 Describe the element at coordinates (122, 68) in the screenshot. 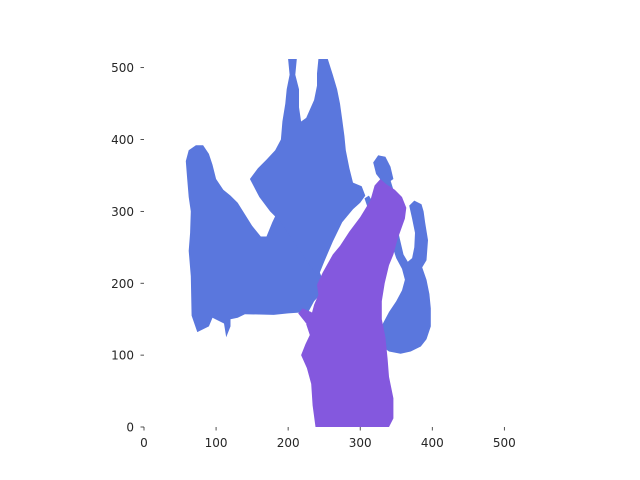

I see `y-tick-label: 500` at that location.